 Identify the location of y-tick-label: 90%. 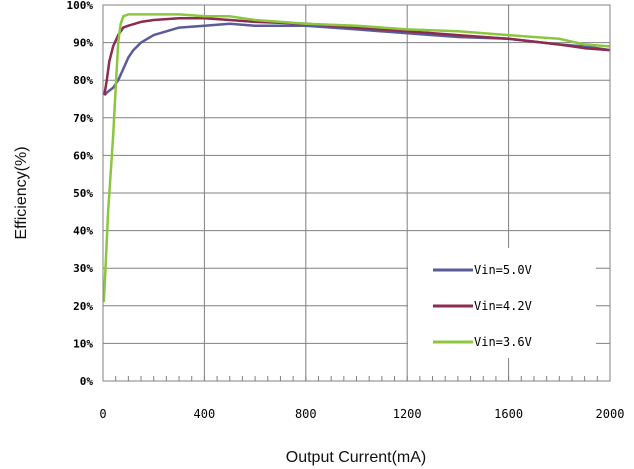
(83, 43).